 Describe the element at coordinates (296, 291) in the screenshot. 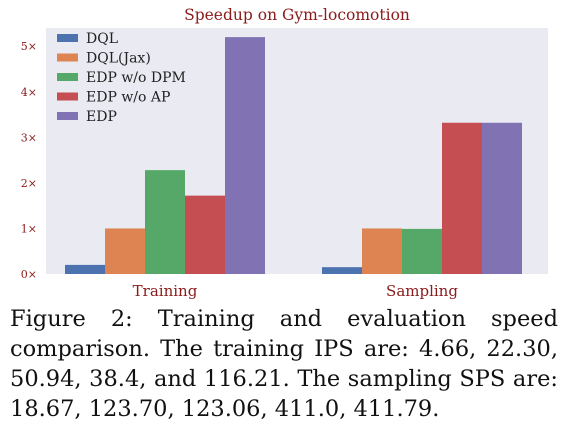

I see `x-categories: Training Sampling` at that location.